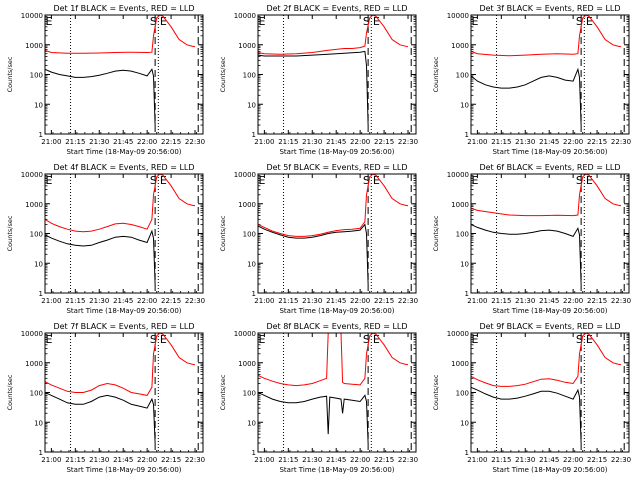 This screenshot has height=484, width=640. Describe the element at coordinates (549, 326) in the screenshot. I see `panel-title: Det 9f BLACK = Events, RED = LLD` at that location.